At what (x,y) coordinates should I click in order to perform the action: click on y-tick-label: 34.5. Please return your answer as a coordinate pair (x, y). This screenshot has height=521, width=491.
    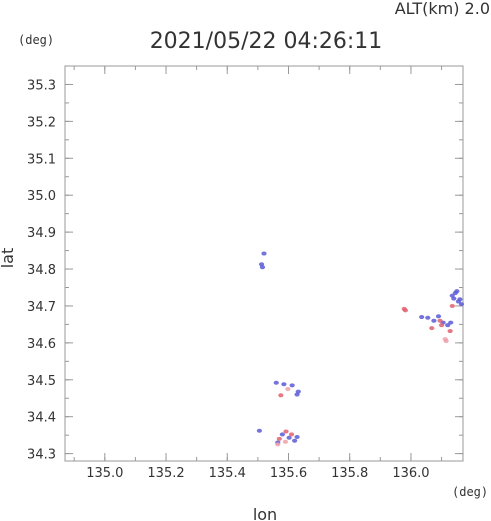
    Looking at the image, I should click on (41, 381).